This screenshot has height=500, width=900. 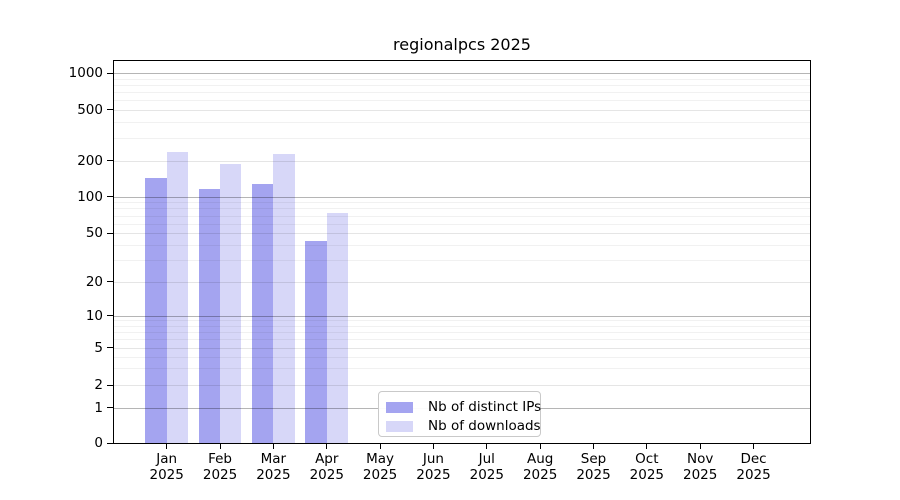 I want to click on chart-title: regionalpcs 2025, so click(x=462, y=44).